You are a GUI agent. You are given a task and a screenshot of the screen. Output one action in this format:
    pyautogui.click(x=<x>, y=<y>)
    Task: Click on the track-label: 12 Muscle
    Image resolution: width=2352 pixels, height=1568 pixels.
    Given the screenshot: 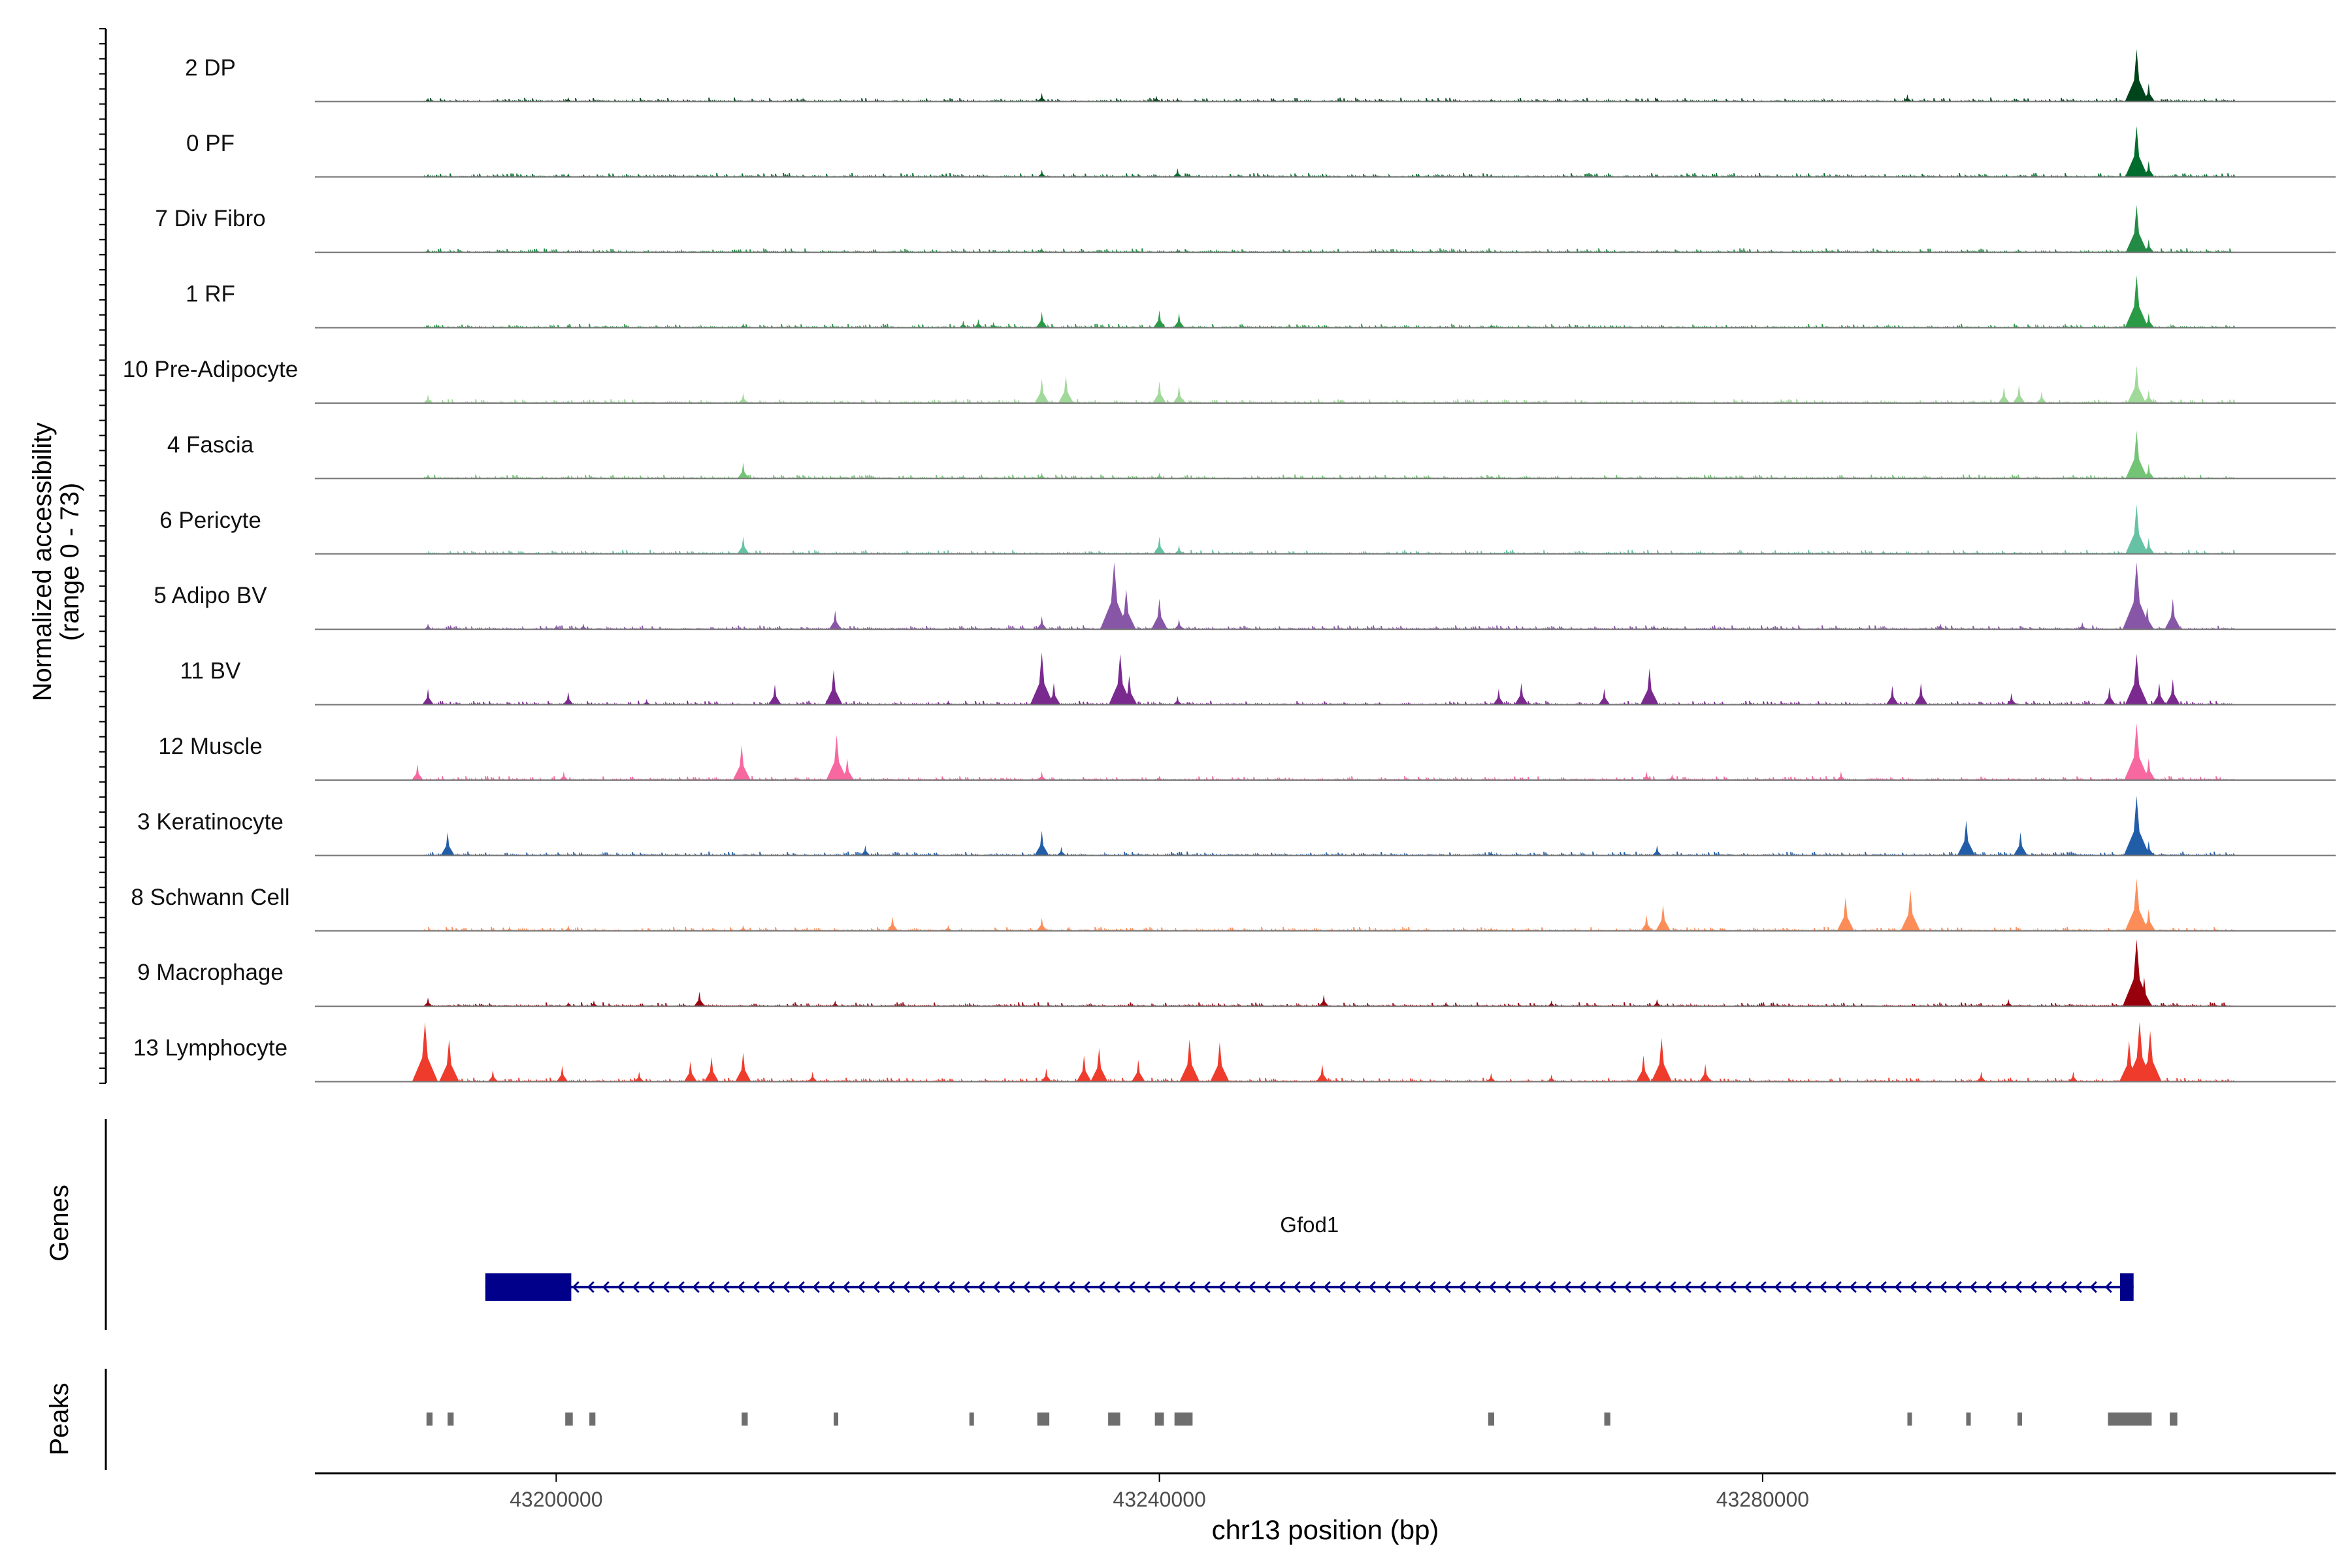 What is the action you would take?
    pyautogui.click(x=210, y=746)
    